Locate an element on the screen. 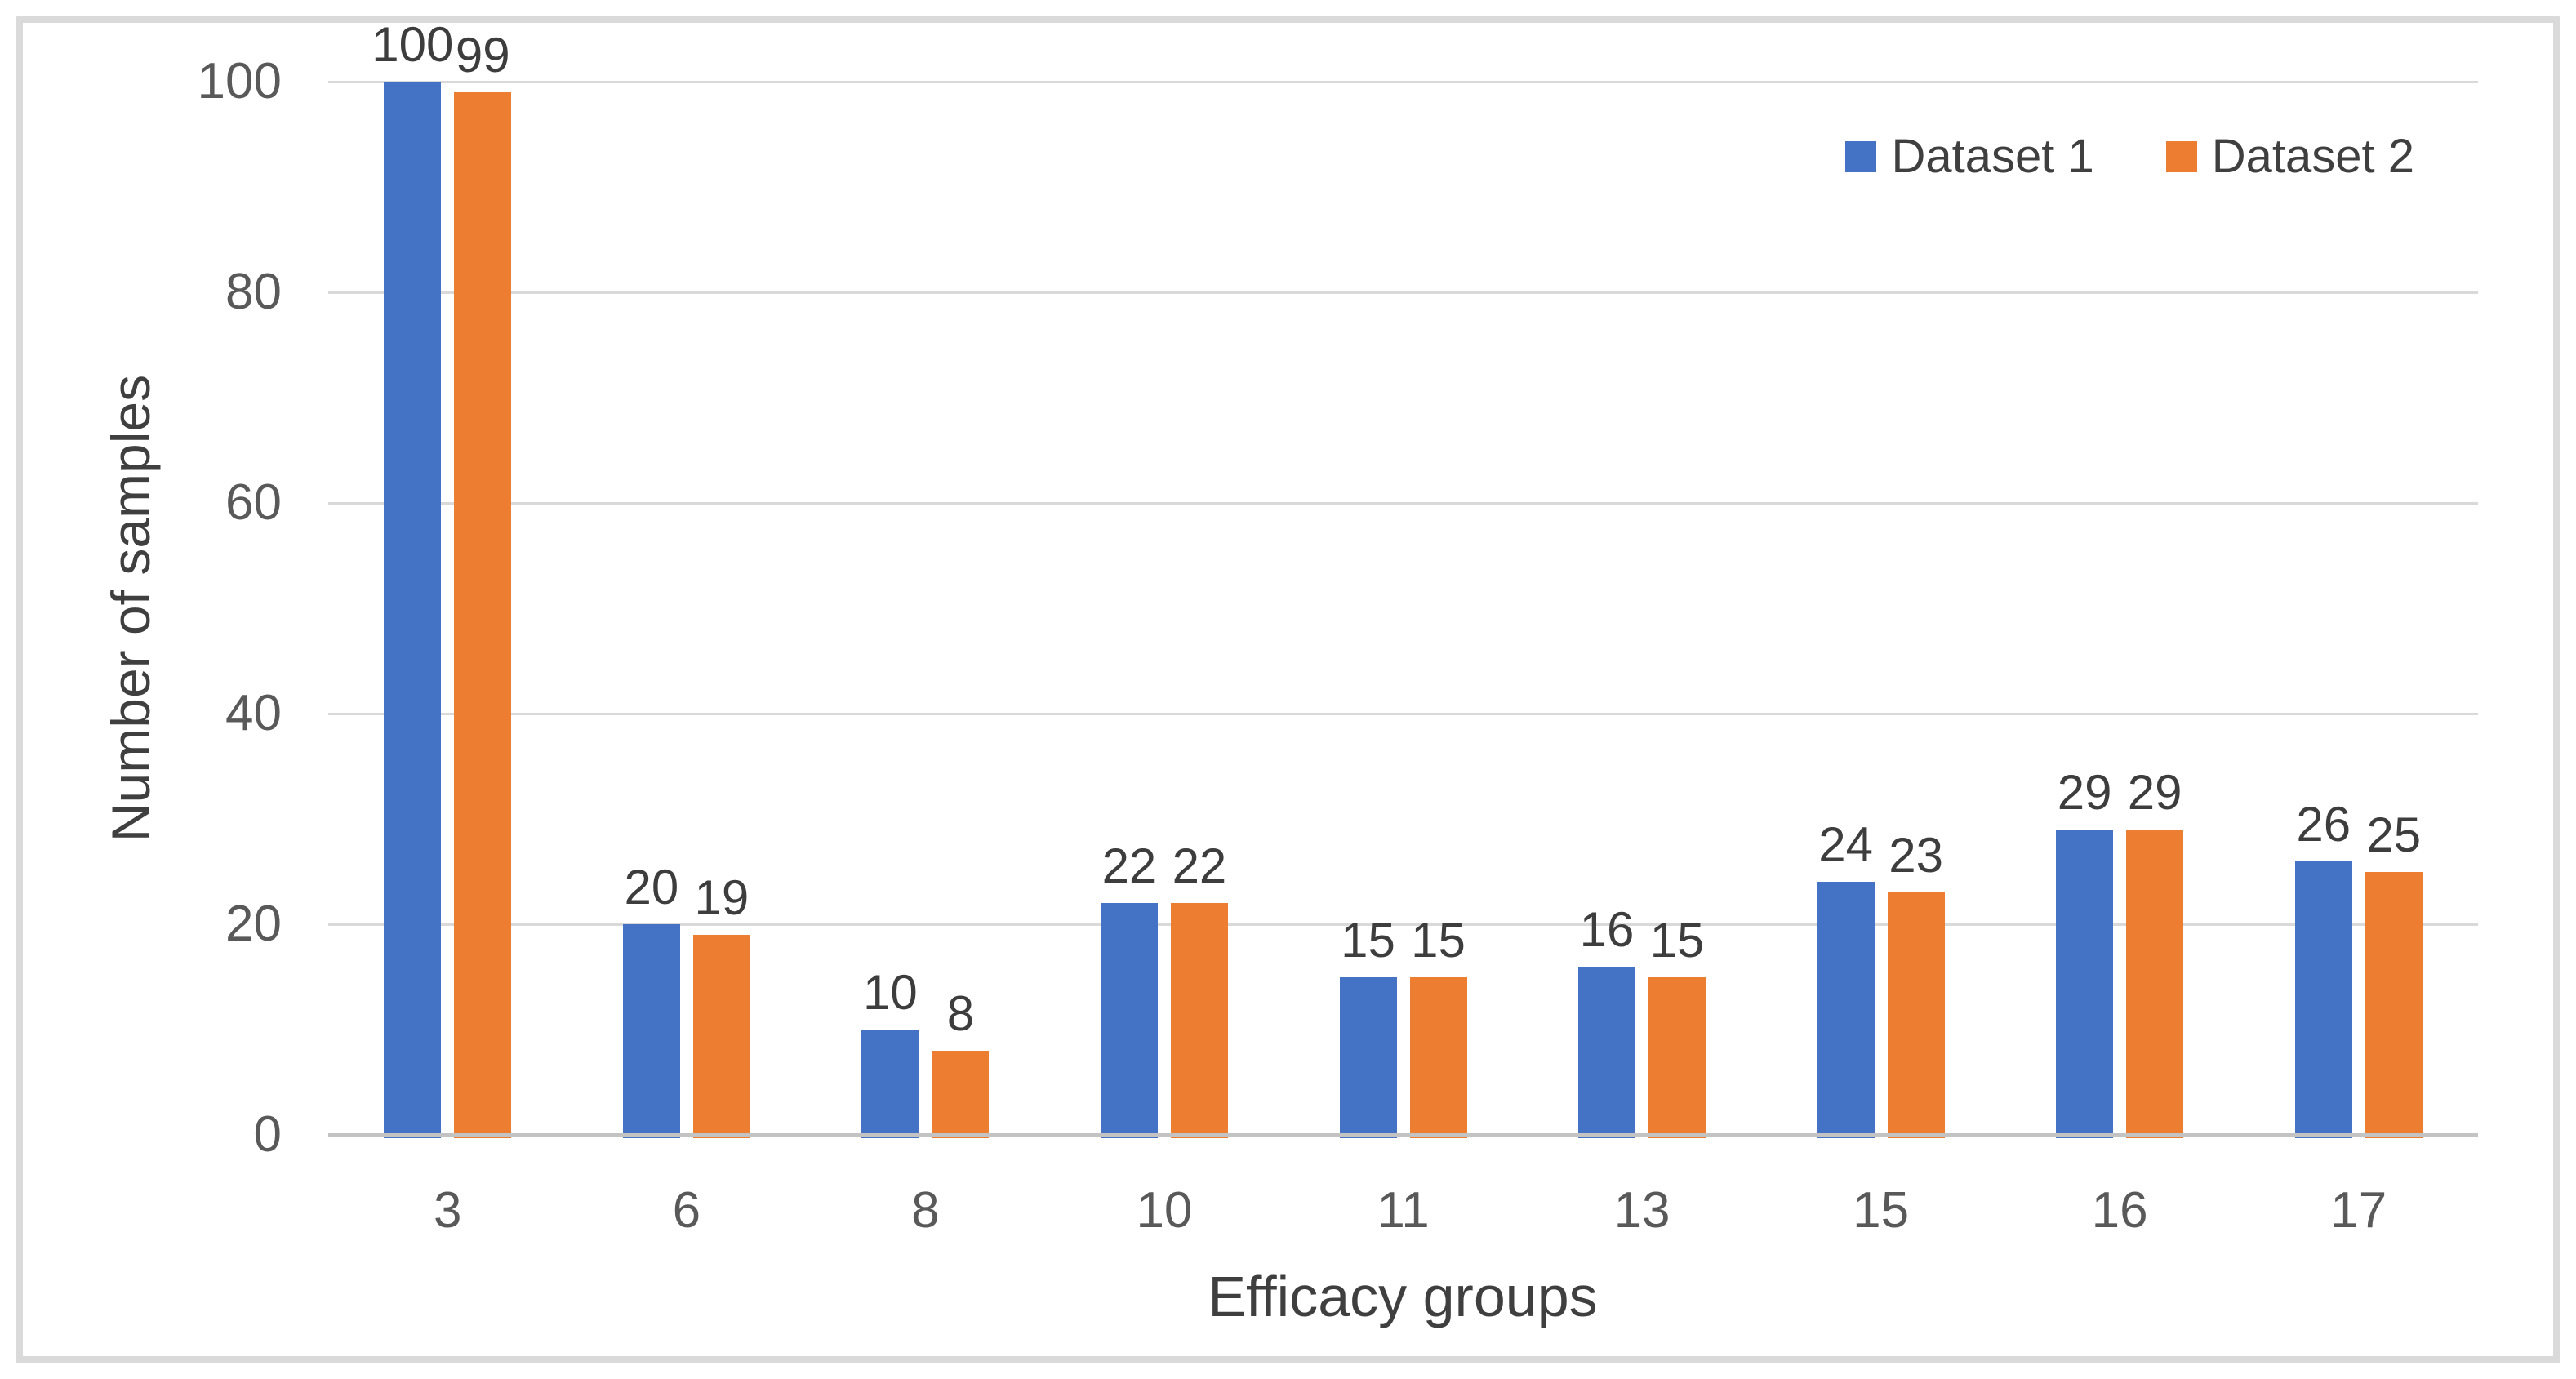  legend-item-dataset2: Dataset 2 is located at coordinates (2289, 156).